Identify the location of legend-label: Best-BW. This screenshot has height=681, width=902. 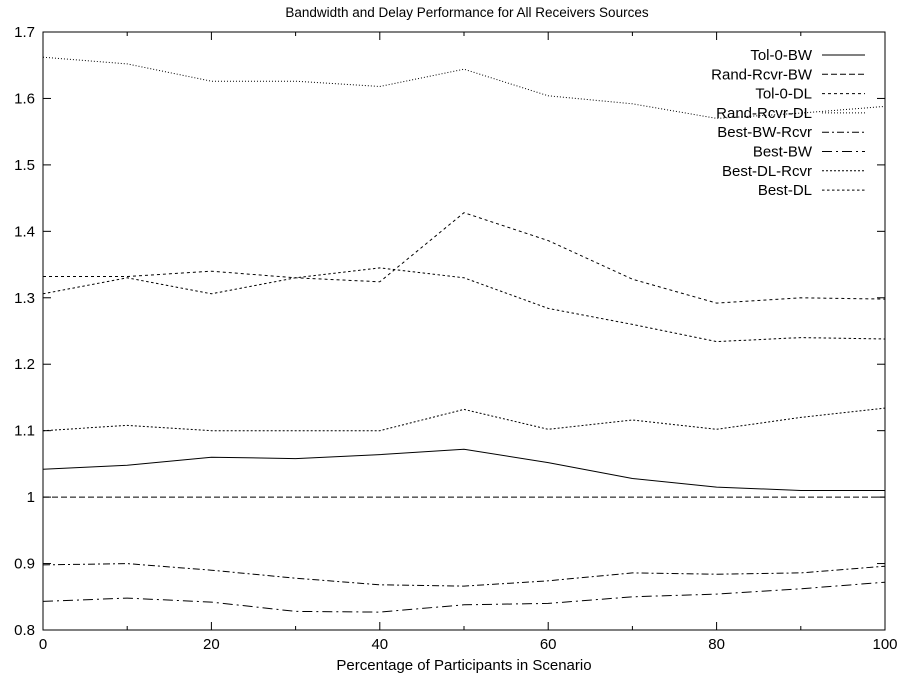
(783, 152).